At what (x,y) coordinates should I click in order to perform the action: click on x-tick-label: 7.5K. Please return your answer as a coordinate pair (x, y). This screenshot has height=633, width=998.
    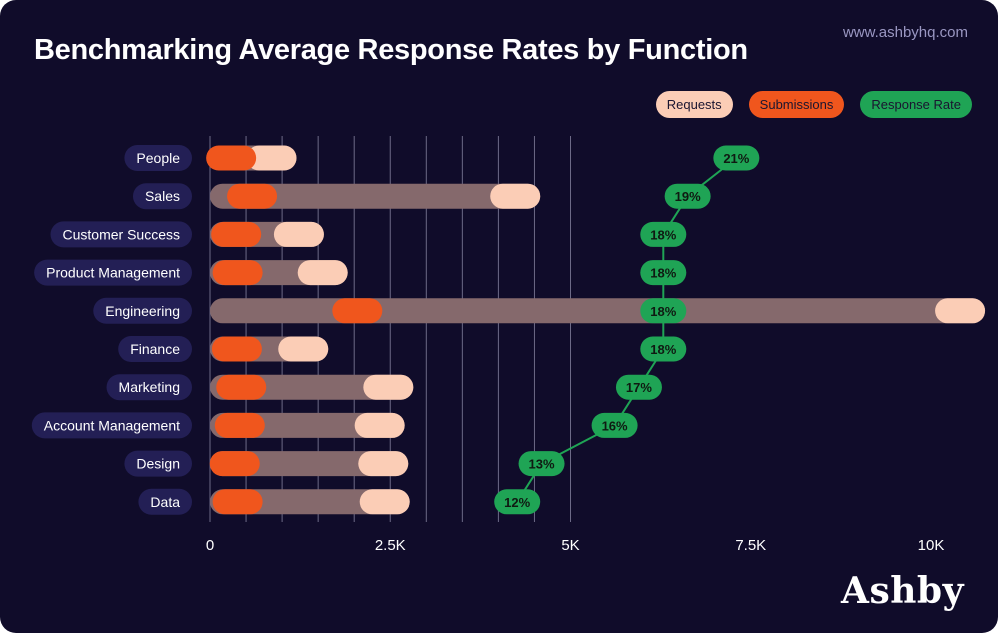
    Looking at the image, I should click on (750, 545).